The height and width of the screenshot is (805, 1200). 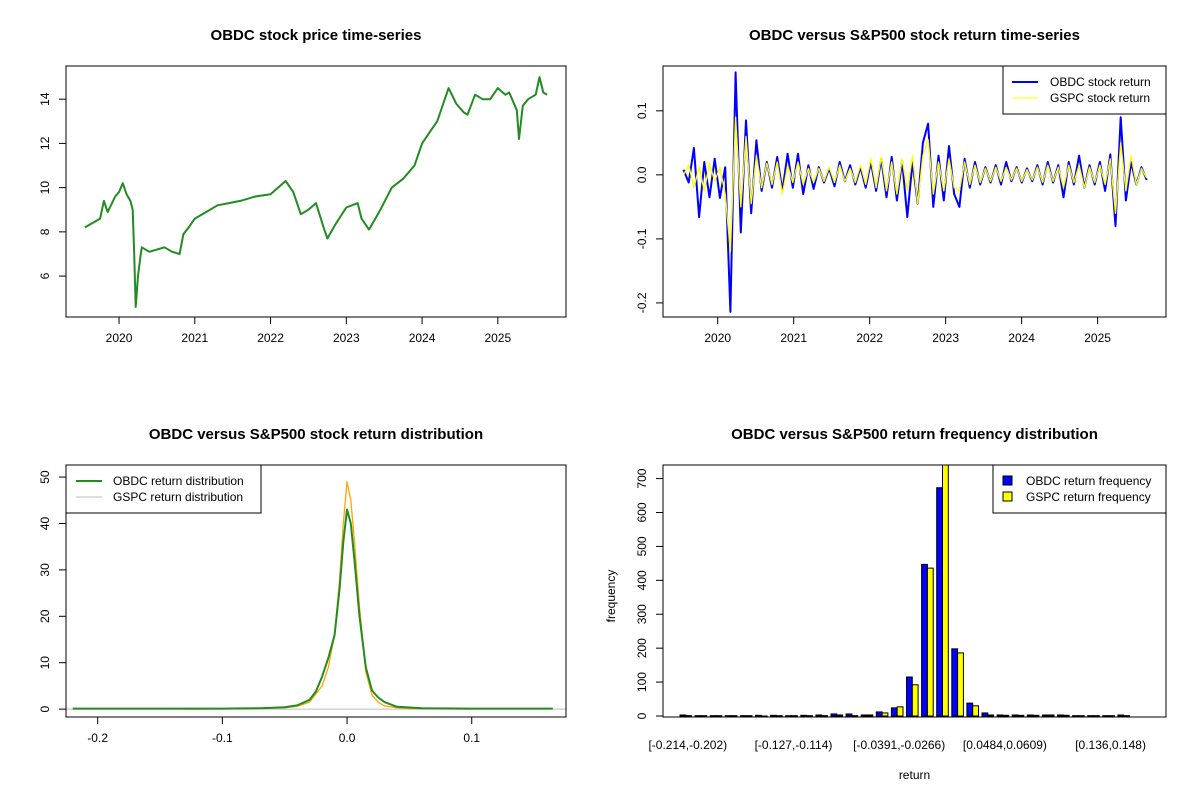 What do you see at coordinates (915, 184) in the screenshot?
I see `gspc-return-line` at bounding box center [915, 184].